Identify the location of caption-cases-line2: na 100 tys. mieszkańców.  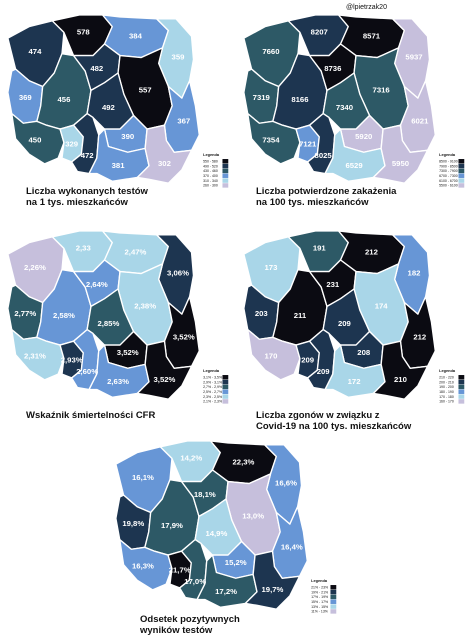
(312, 202).